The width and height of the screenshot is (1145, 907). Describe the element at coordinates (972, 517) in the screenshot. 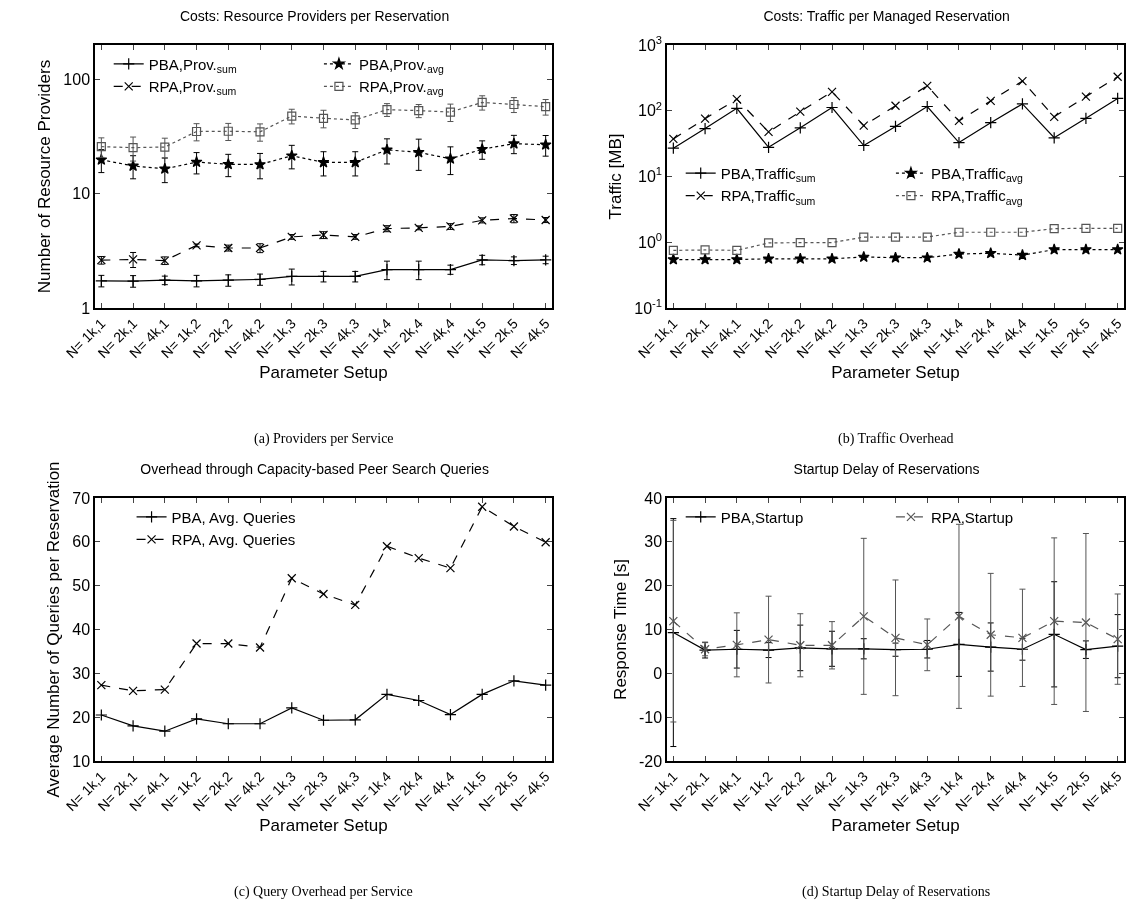

I see `legend-label: RPA,Startup` at that location.